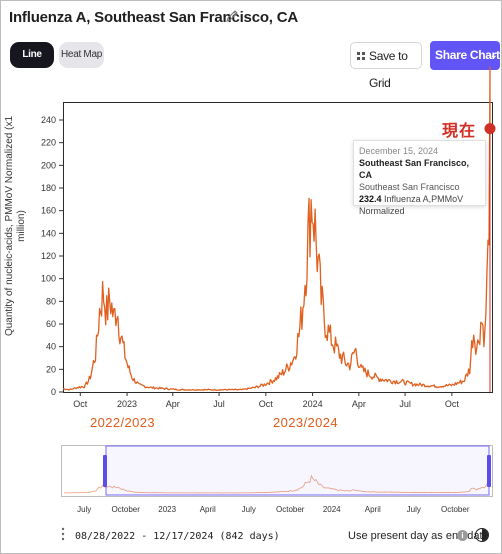 This screenshot has width=502, height=554. Describe the element at coordinates (232, 16) in the screenshot. I see `pencil-icon` at that location.